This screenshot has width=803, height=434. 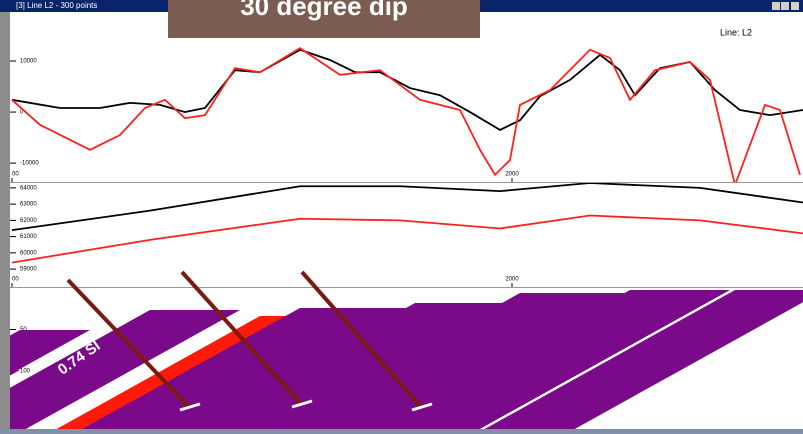 I want to click on y-tick-label: 100, so click(x=25, y=372).